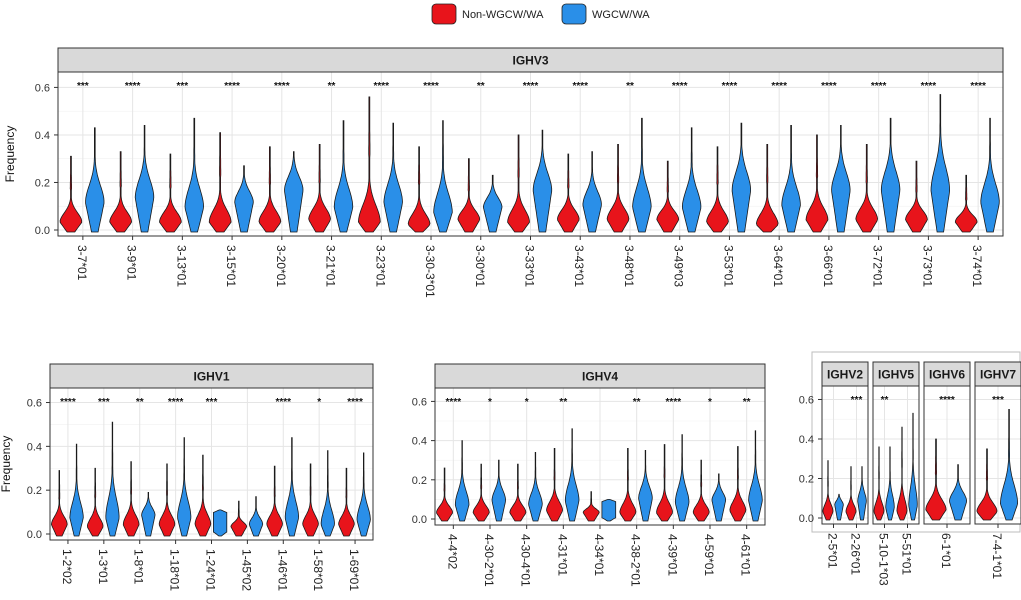 Image resolution: width=1021 pixels, height=600 pixels. What do you see at coordinates (878, 266) in the screenshot?
I see `category-label: 3-72*01` at bounding box center [878, 266].